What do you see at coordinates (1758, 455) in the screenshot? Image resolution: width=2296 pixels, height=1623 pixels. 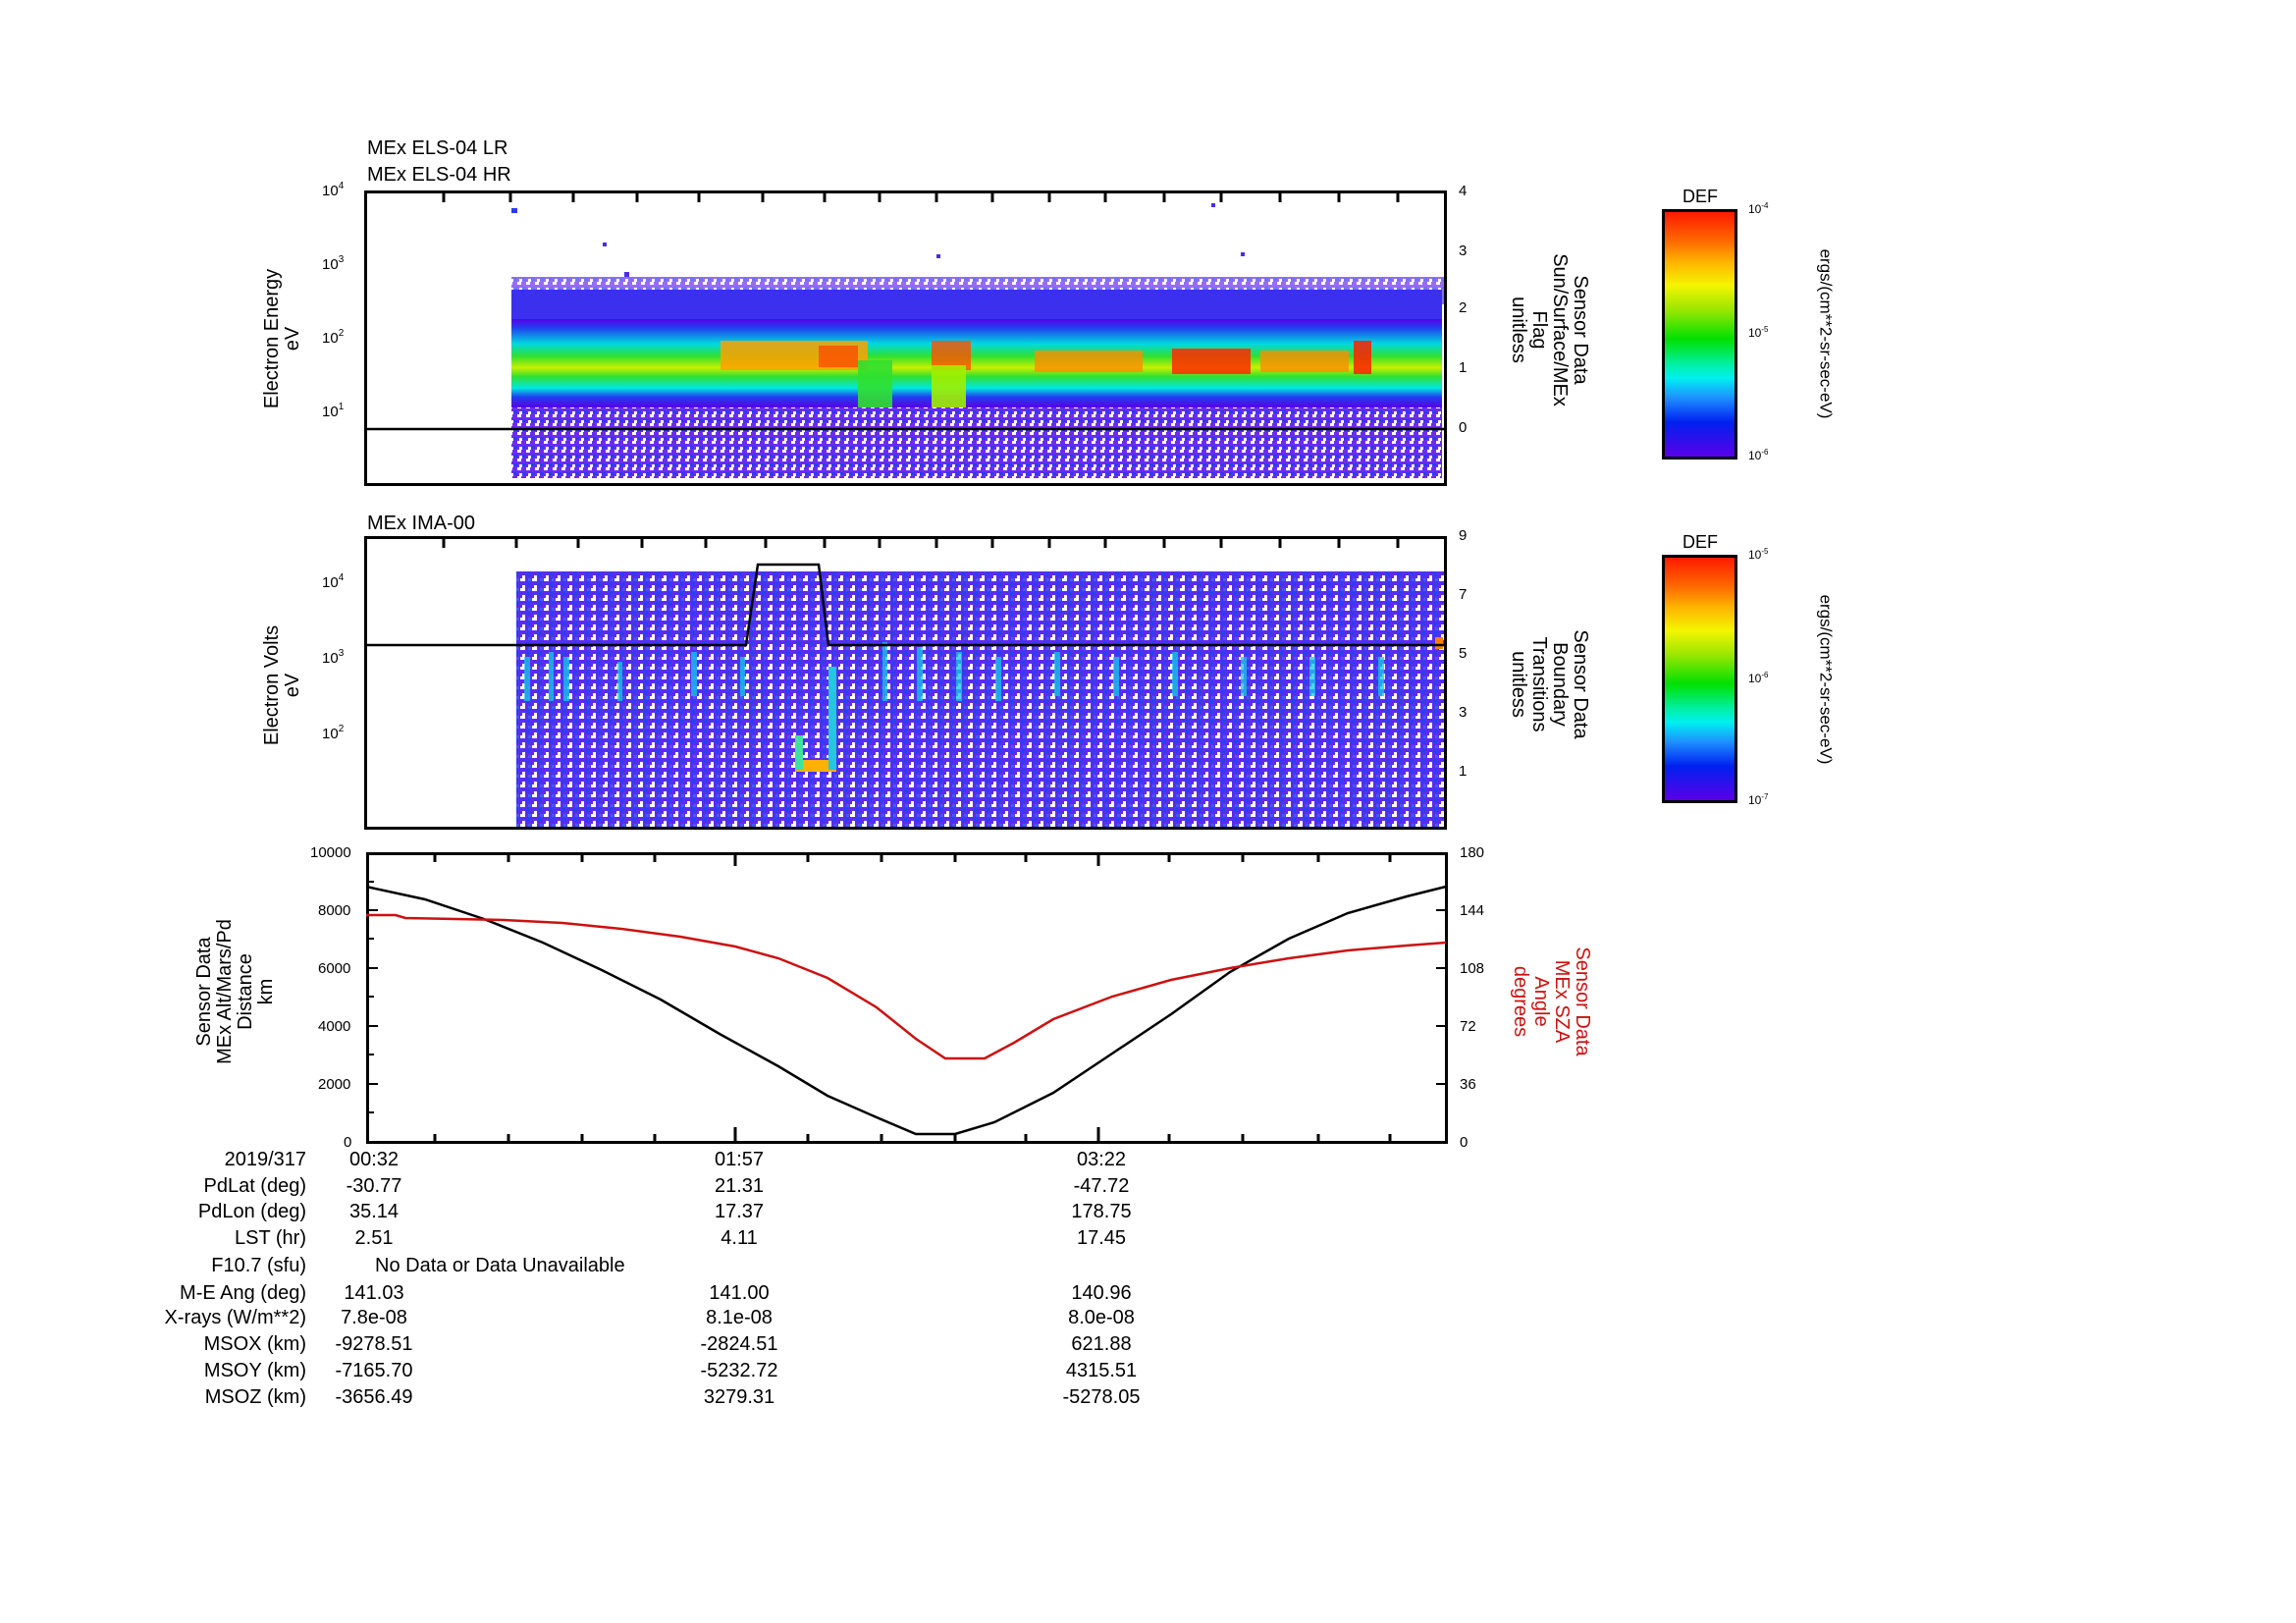 I see `els-colorbar-min: 10-6` at bounding box center [1758, 455].